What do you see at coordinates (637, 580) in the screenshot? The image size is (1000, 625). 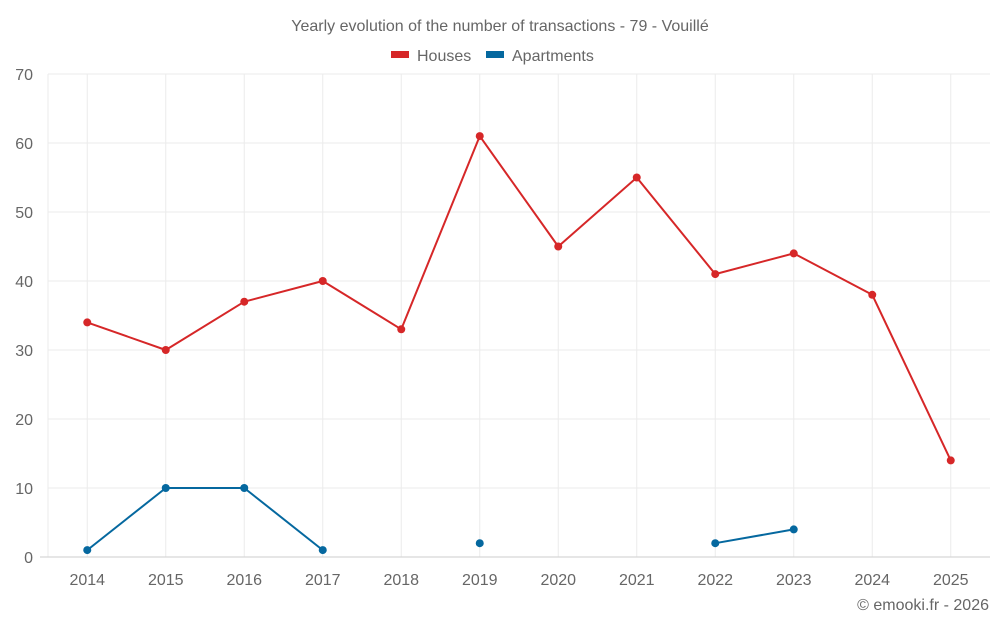 I see `x-tick-label: 2021` at bounding box center [637, 580].